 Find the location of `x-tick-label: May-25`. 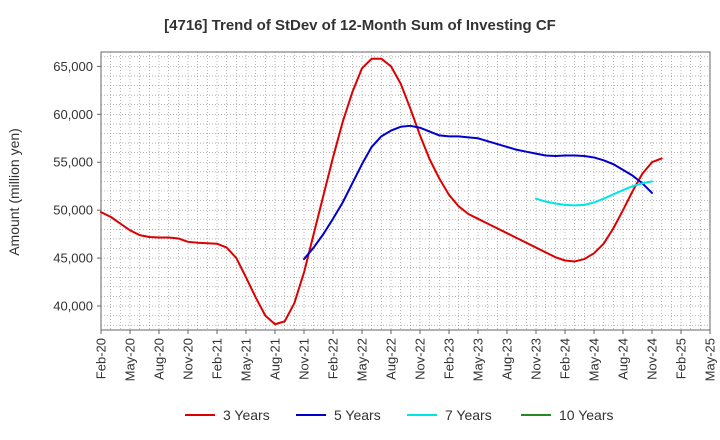

x-tick-label: May-25 is located at coordinates (710, 359).